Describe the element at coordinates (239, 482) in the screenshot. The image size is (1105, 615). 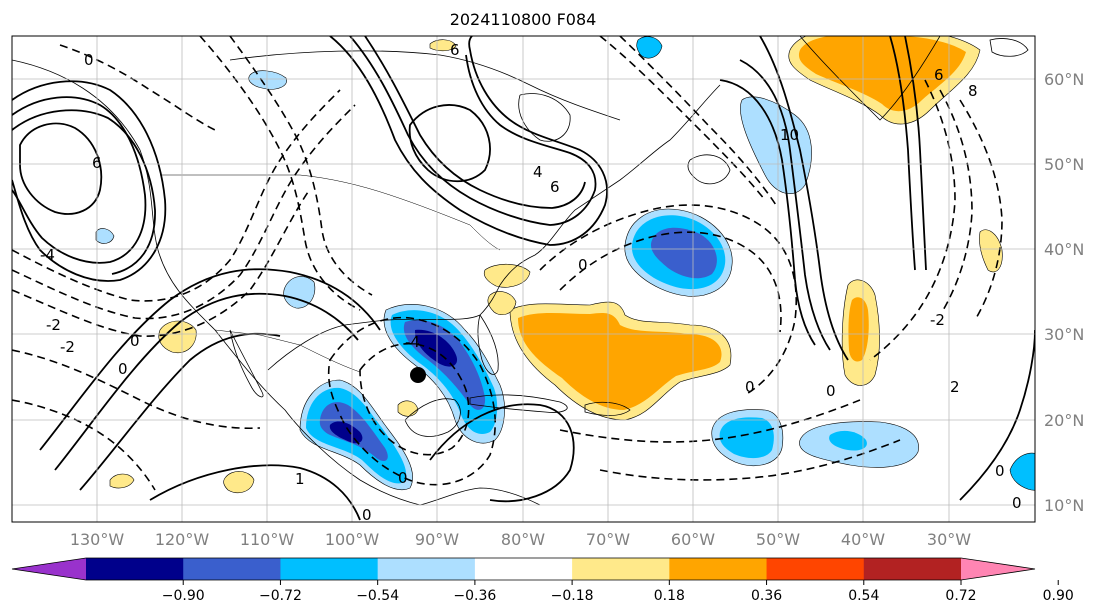
I see `mexico-positive-patch` at that location.